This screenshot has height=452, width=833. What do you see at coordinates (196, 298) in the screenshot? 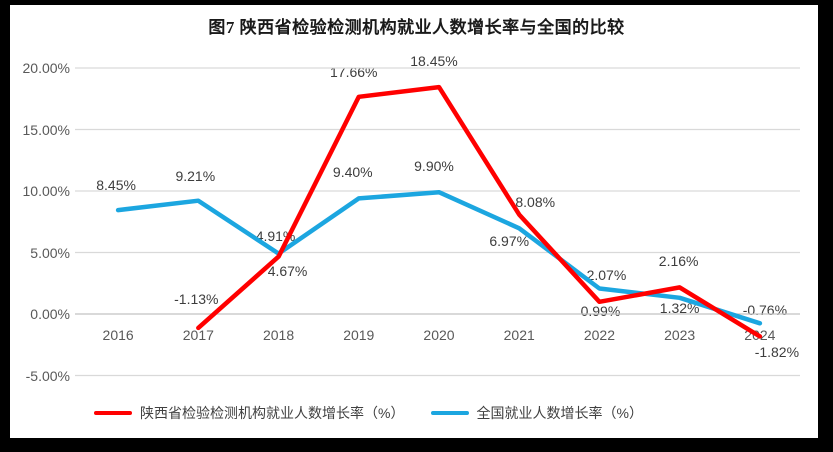
I see `data-label: -1.13%` at bounding box center [196, 298].